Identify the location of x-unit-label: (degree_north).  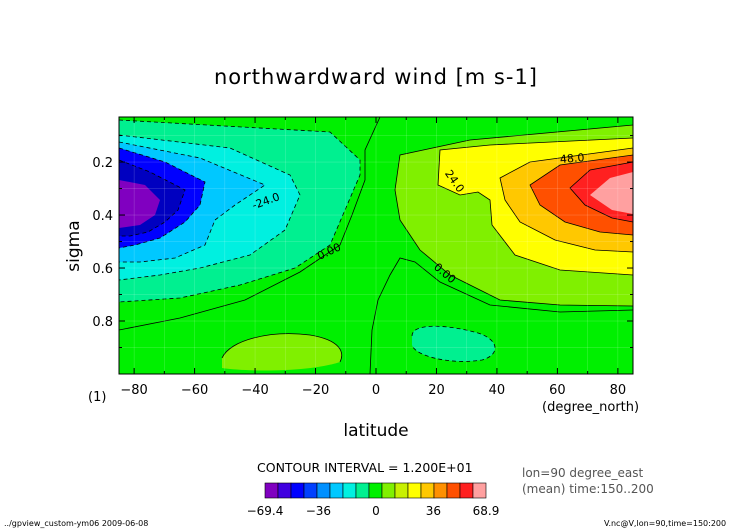
(590, 407).